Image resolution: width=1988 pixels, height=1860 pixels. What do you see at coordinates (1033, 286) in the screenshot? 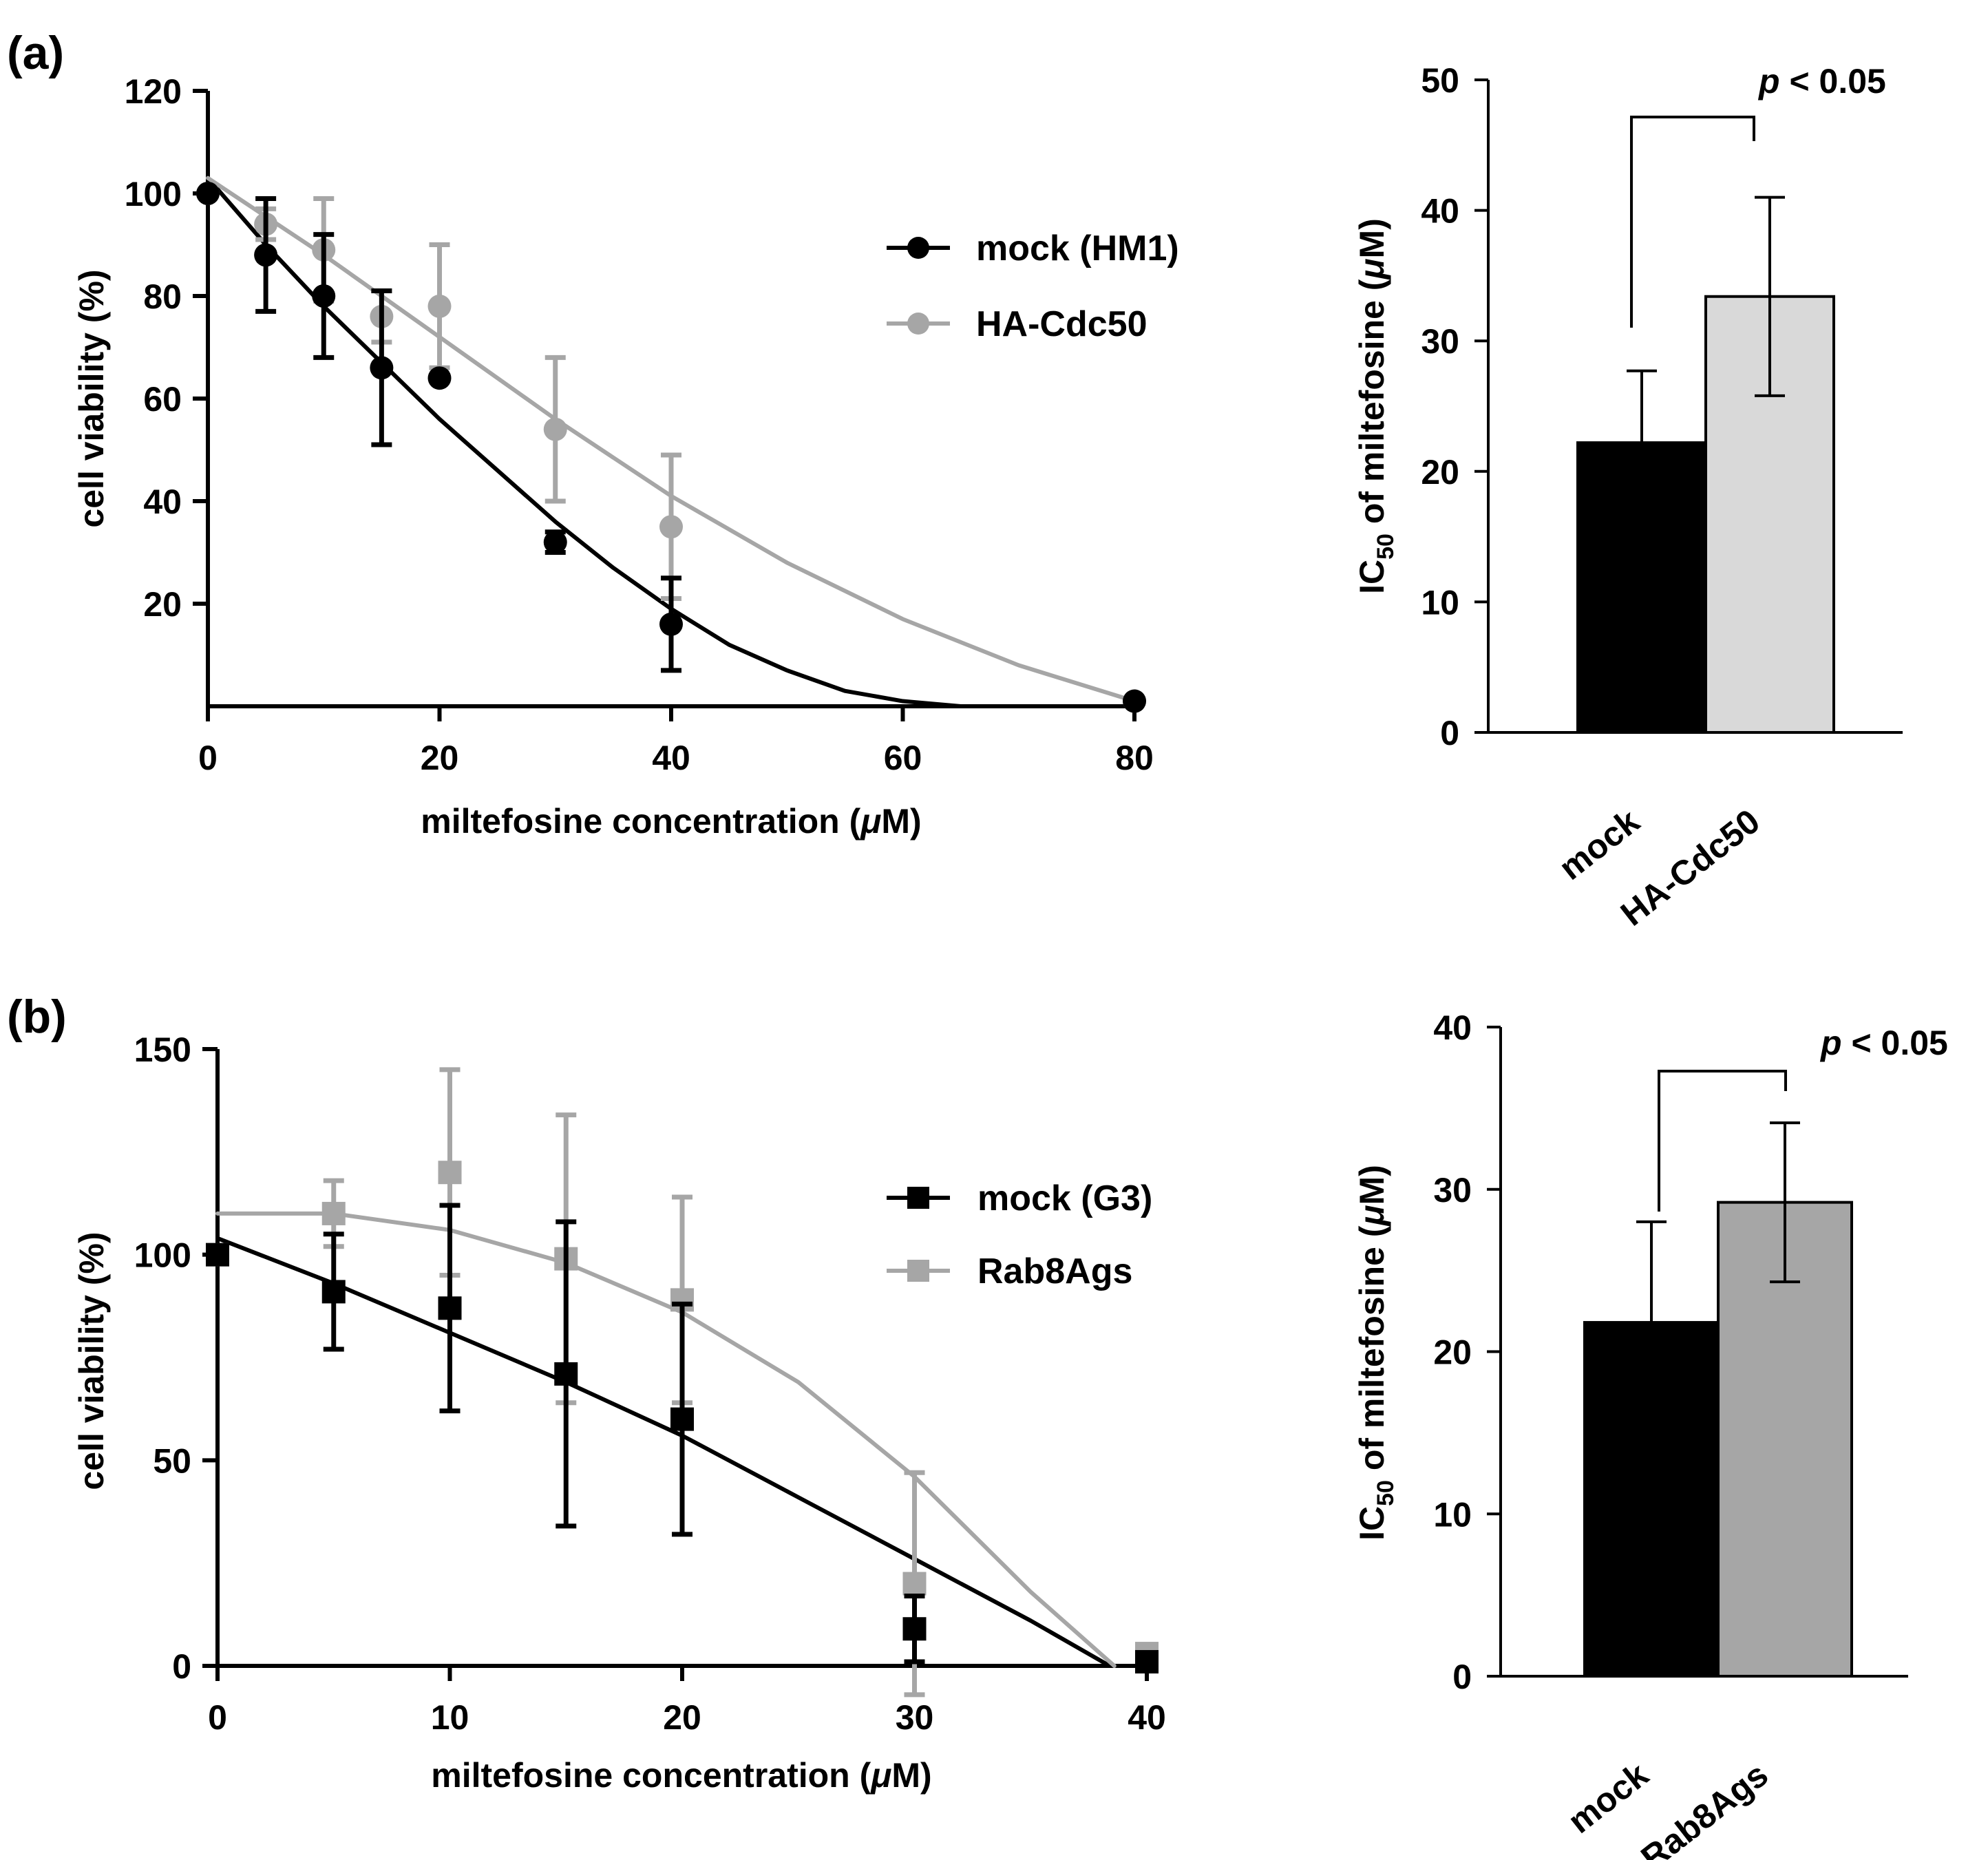
I see `legend: mock (HM1) HA-Cdc50` at bounding box center [1033, 286].